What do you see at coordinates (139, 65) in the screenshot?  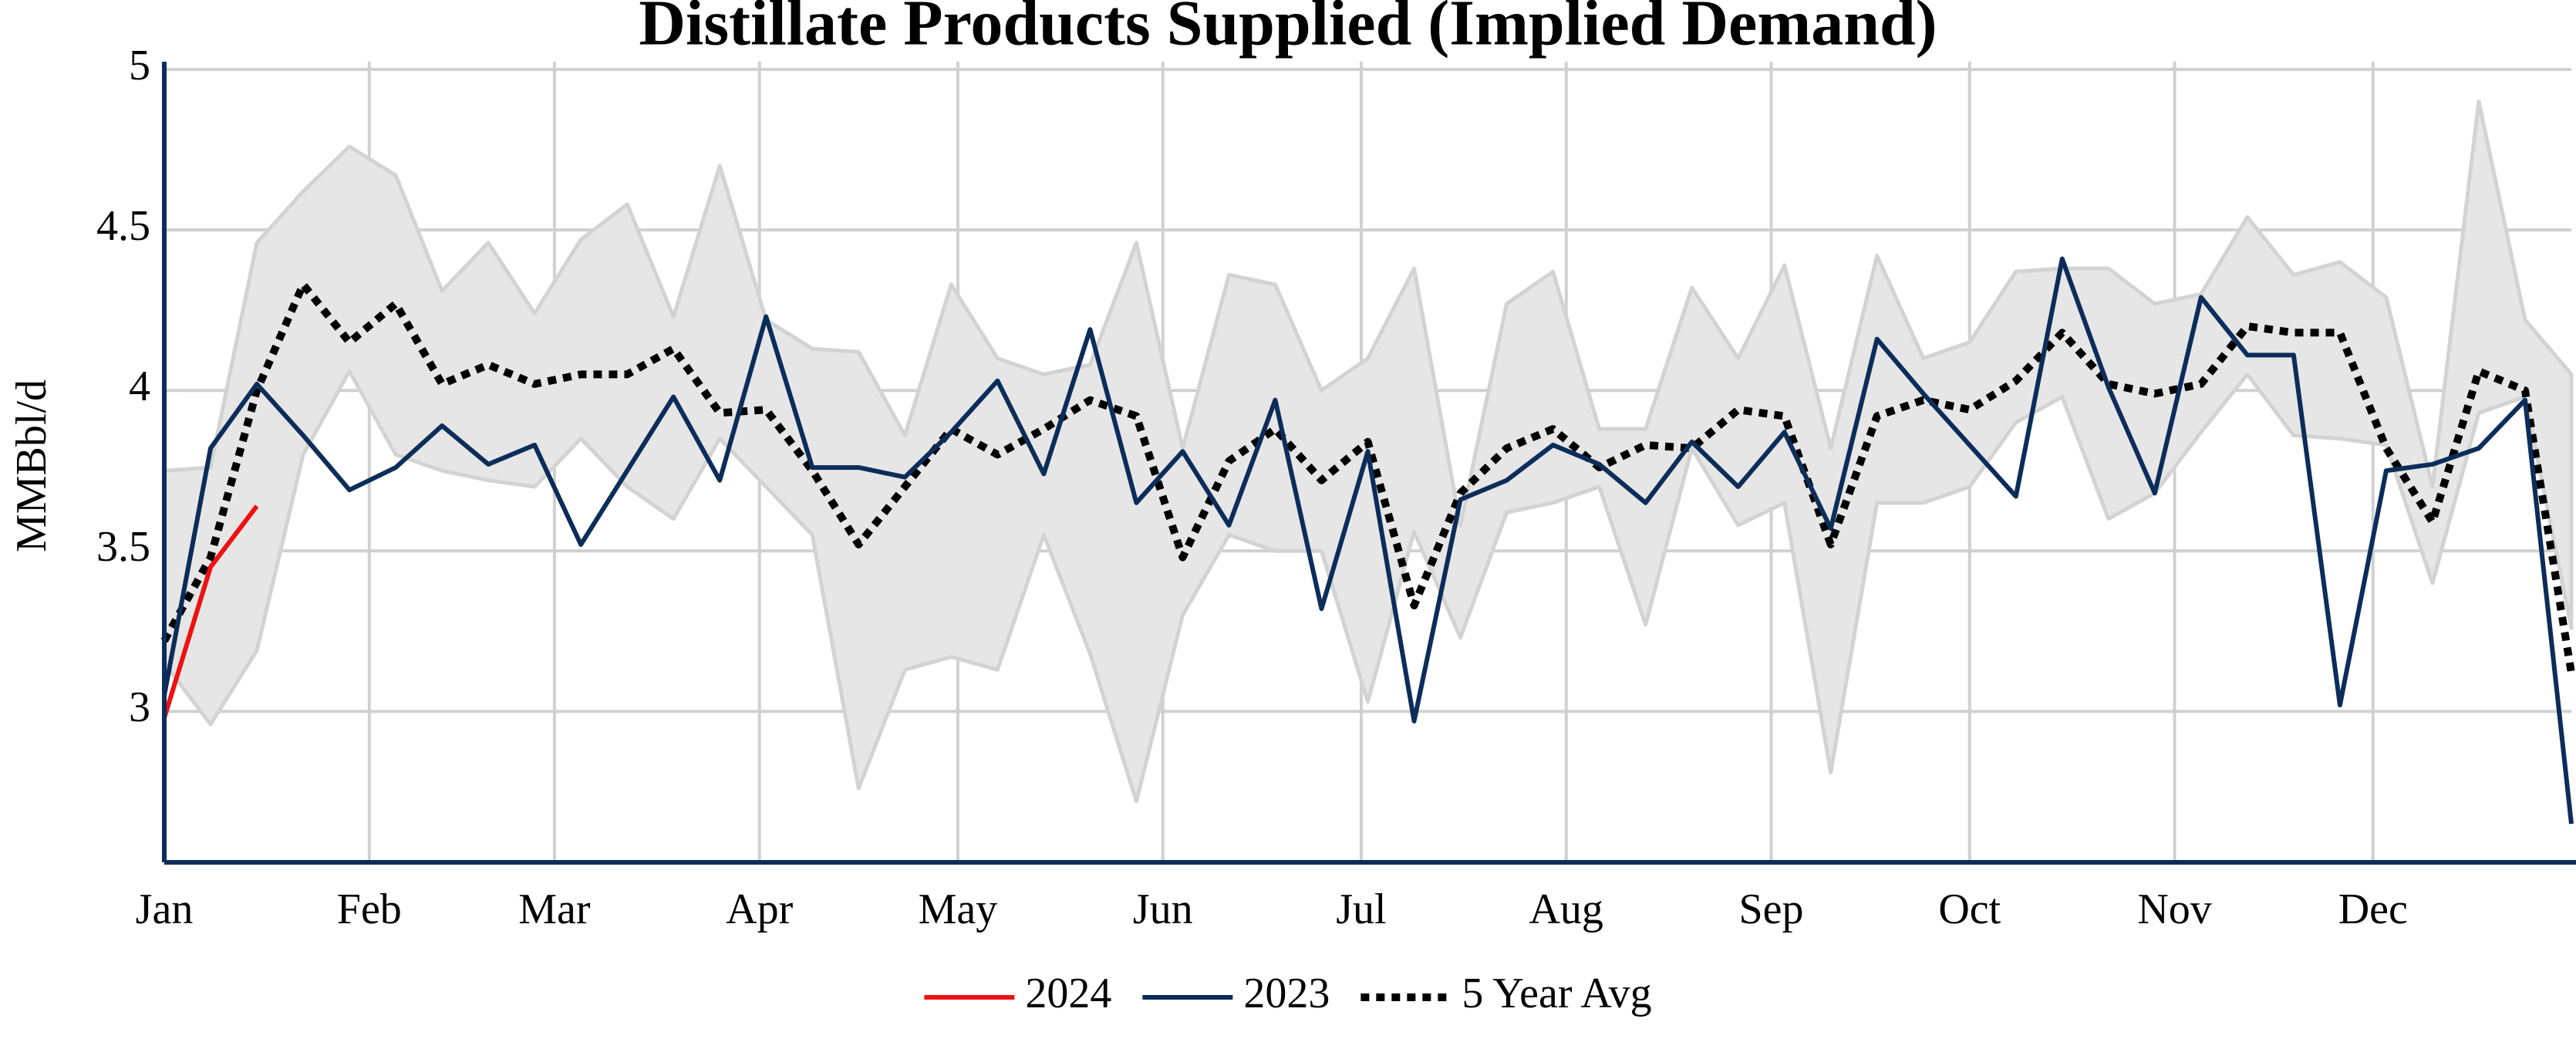 I see `y-tick-label: 5` at bounding box center [139, 65].